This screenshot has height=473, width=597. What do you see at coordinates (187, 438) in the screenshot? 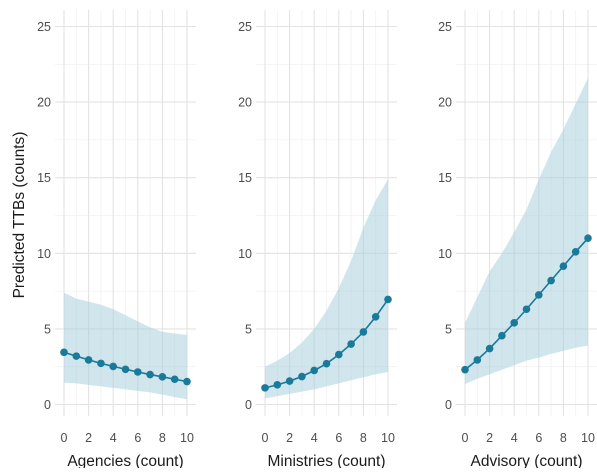
I see `panel-agencies-x-tick-label: 10` at bounding box center [187, 438].